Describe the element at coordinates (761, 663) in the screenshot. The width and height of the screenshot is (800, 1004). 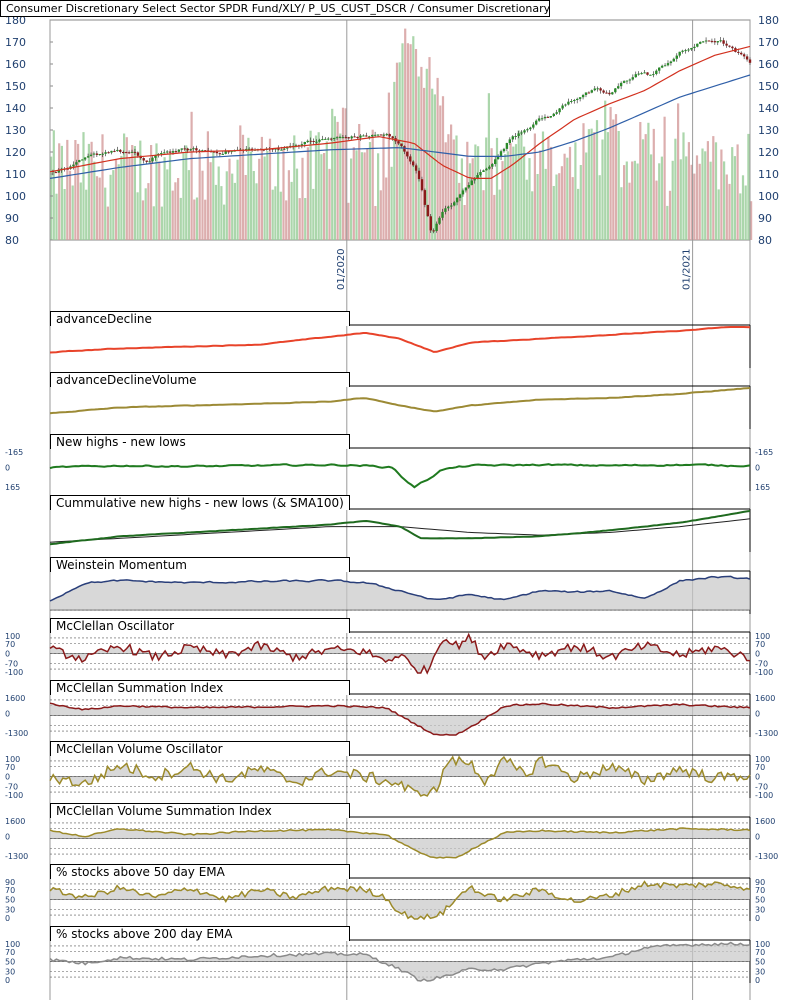
I see `panel-y-tick-right: -70` at that location.